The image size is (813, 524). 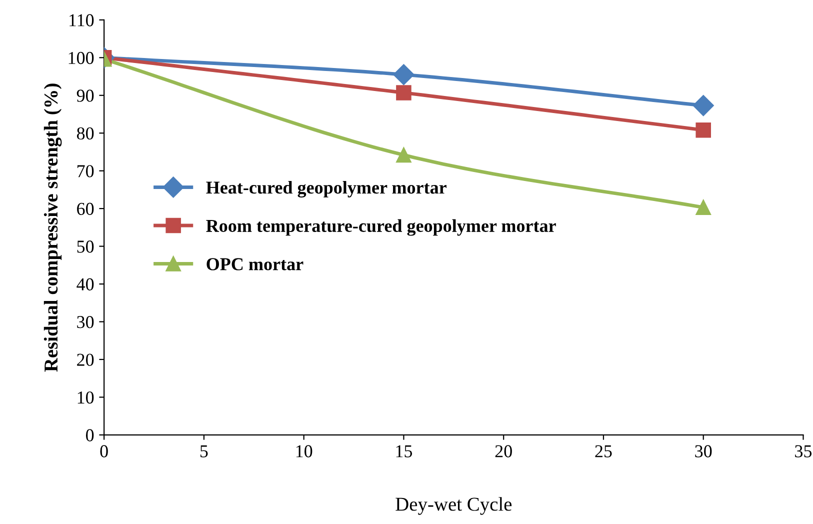 What do you see at coordinates (85, 284) in the screenshot?
I see `y-tick-label: 40` at bounding box center [85, 284].